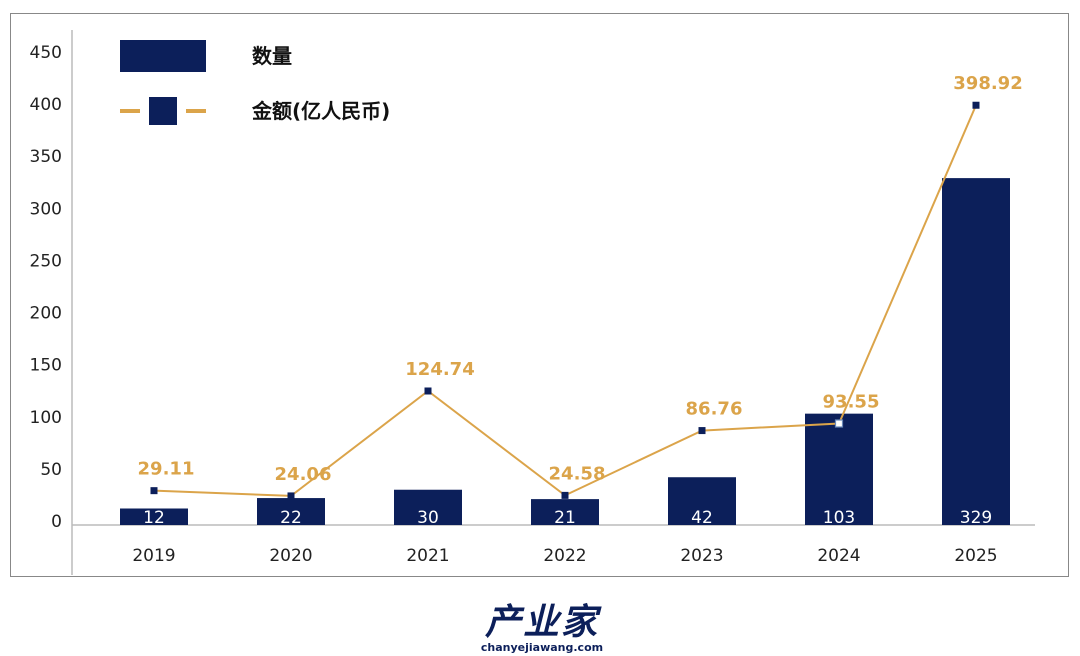 The height and width of the screenshot is (656, 1080). What do you see at coordinates (46, 105) in the screenshot?
I see `y-tick-label: 400` at bounding box center [46, 105].